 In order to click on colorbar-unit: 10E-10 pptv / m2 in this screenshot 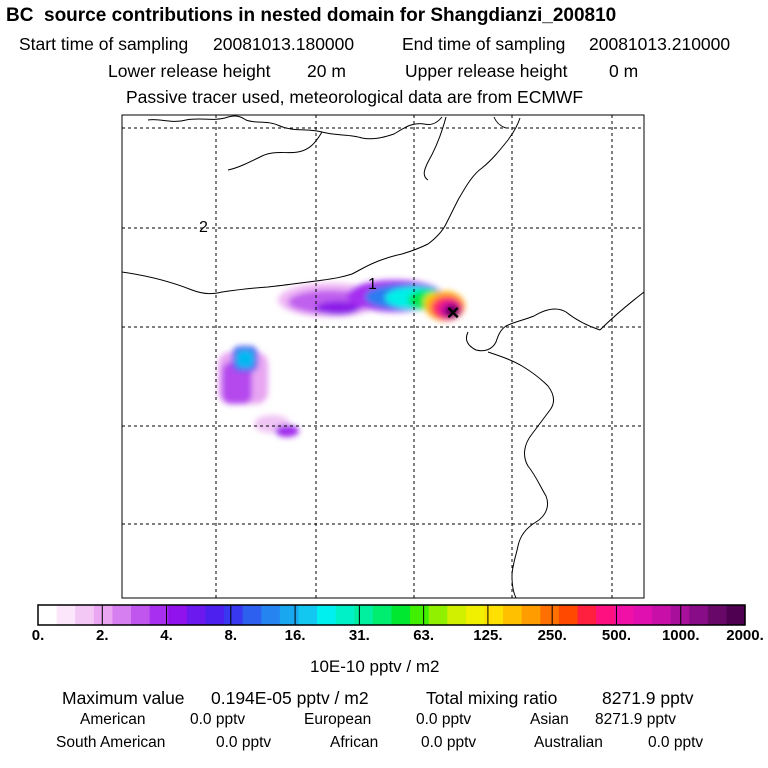, I will do `click(375, 666)`.